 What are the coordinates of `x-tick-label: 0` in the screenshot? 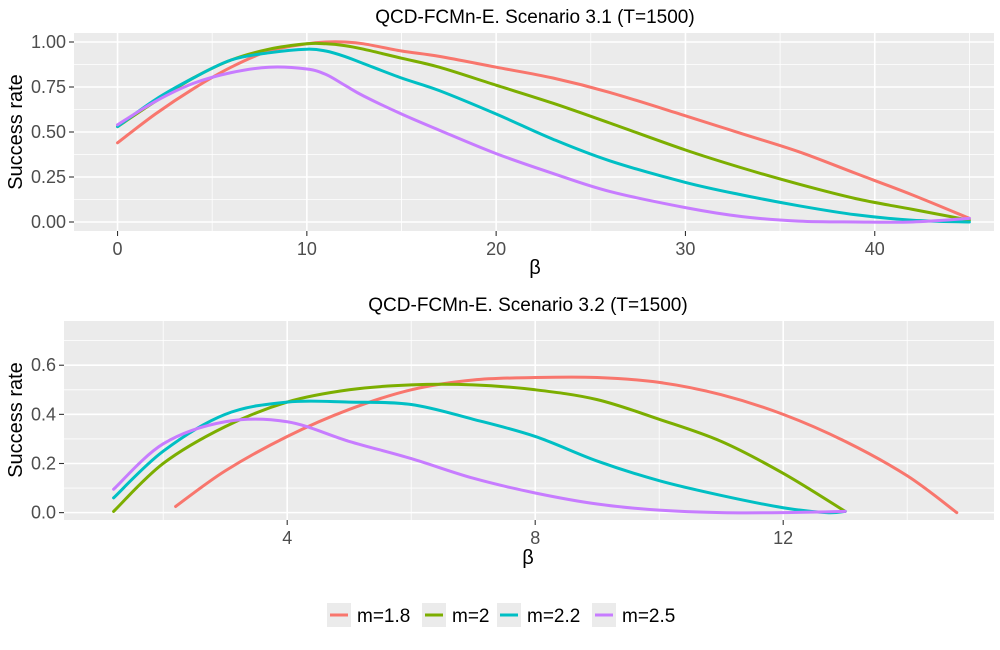 It's located at (118, 249).